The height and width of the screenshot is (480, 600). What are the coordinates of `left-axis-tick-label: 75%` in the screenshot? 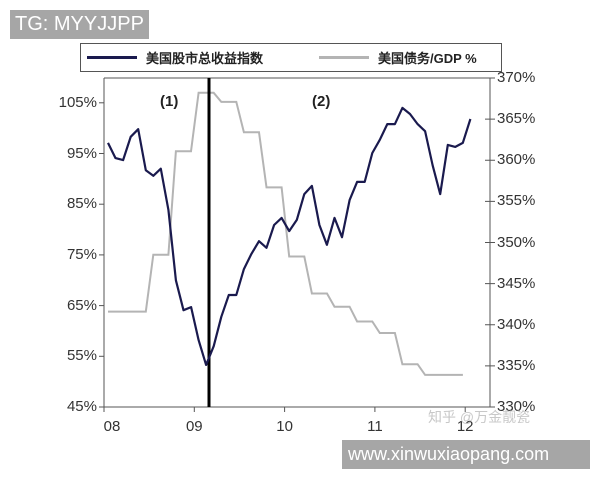 It's located at (81, 254).